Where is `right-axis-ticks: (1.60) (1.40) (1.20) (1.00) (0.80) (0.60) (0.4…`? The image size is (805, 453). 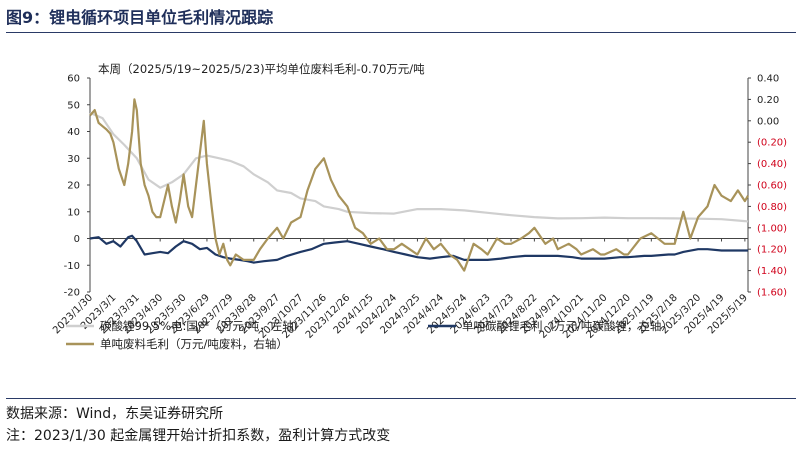 right-axis-ticks: (1.60) (1.40) (1.20) (1.00) (0.80) (0.60) (0.4… is located at coordinates (767, 186).